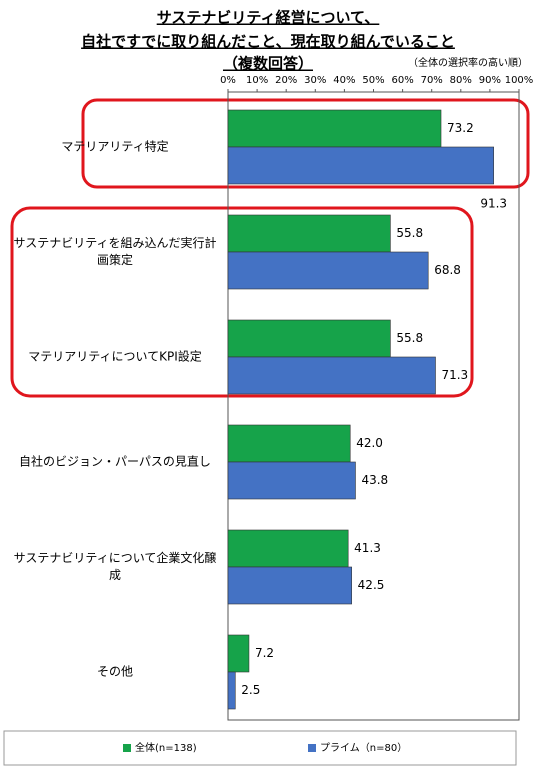  What do you see at coordinates (286, 80) in the screenshot?
I see `x-tick-label: 20%` at bounding box center [286, 80].